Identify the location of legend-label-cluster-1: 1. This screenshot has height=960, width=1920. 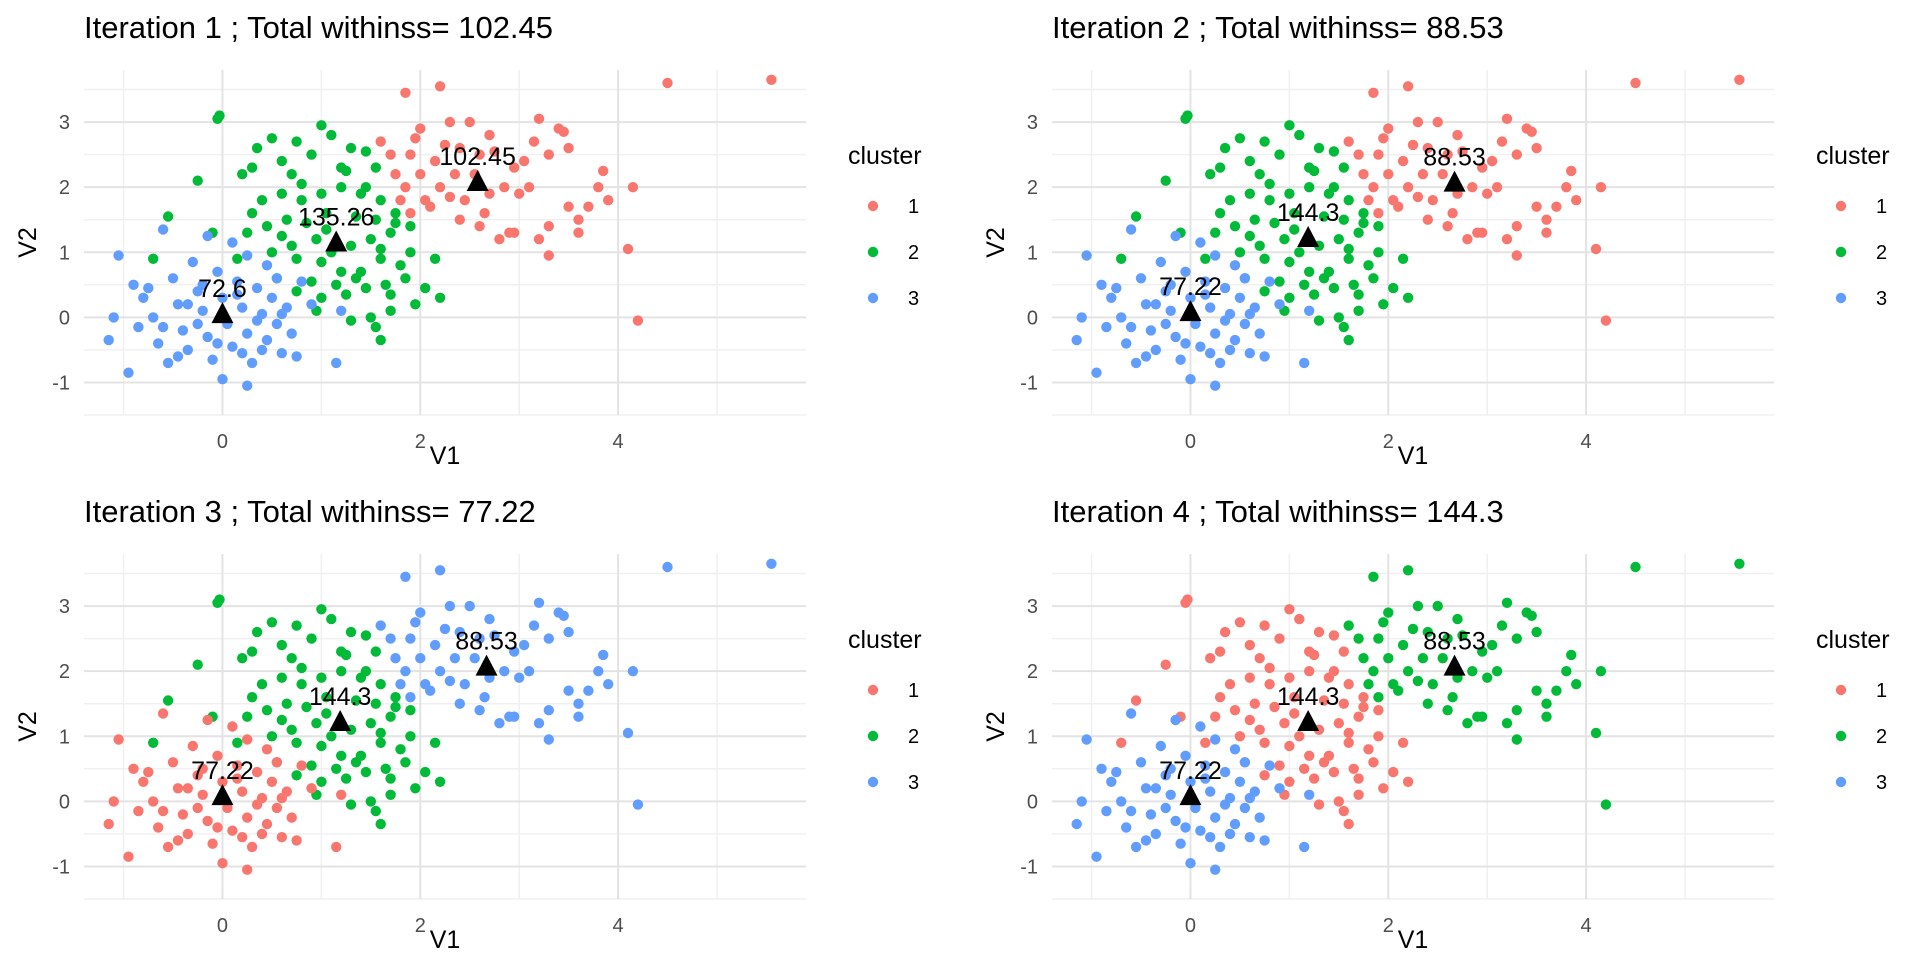
(913, 691).